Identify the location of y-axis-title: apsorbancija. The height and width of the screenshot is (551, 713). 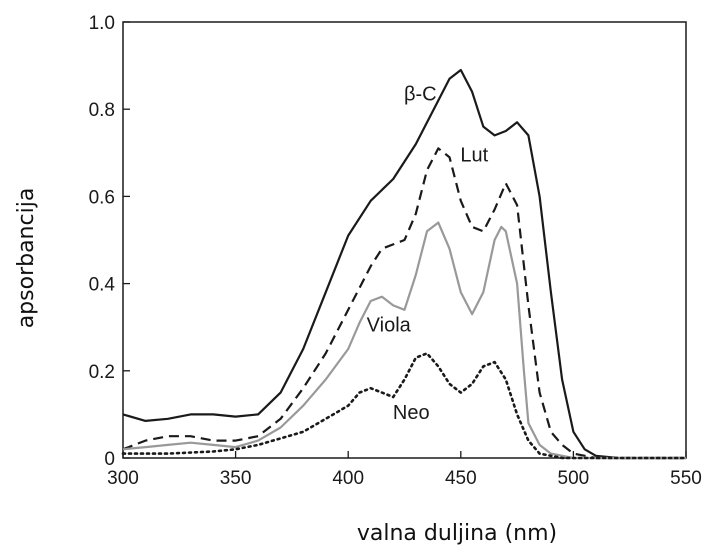
(26, 258).